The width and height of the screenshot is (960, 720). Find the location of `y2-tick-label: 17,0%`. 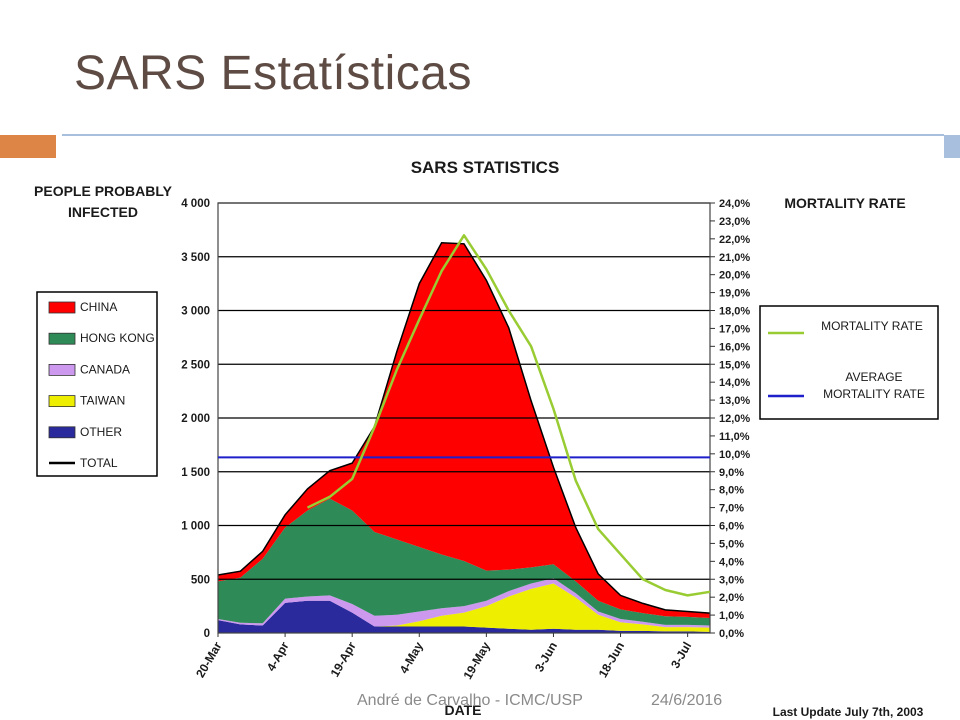

y2-tick-label: 17,0% is located at coordinates (734, 329).